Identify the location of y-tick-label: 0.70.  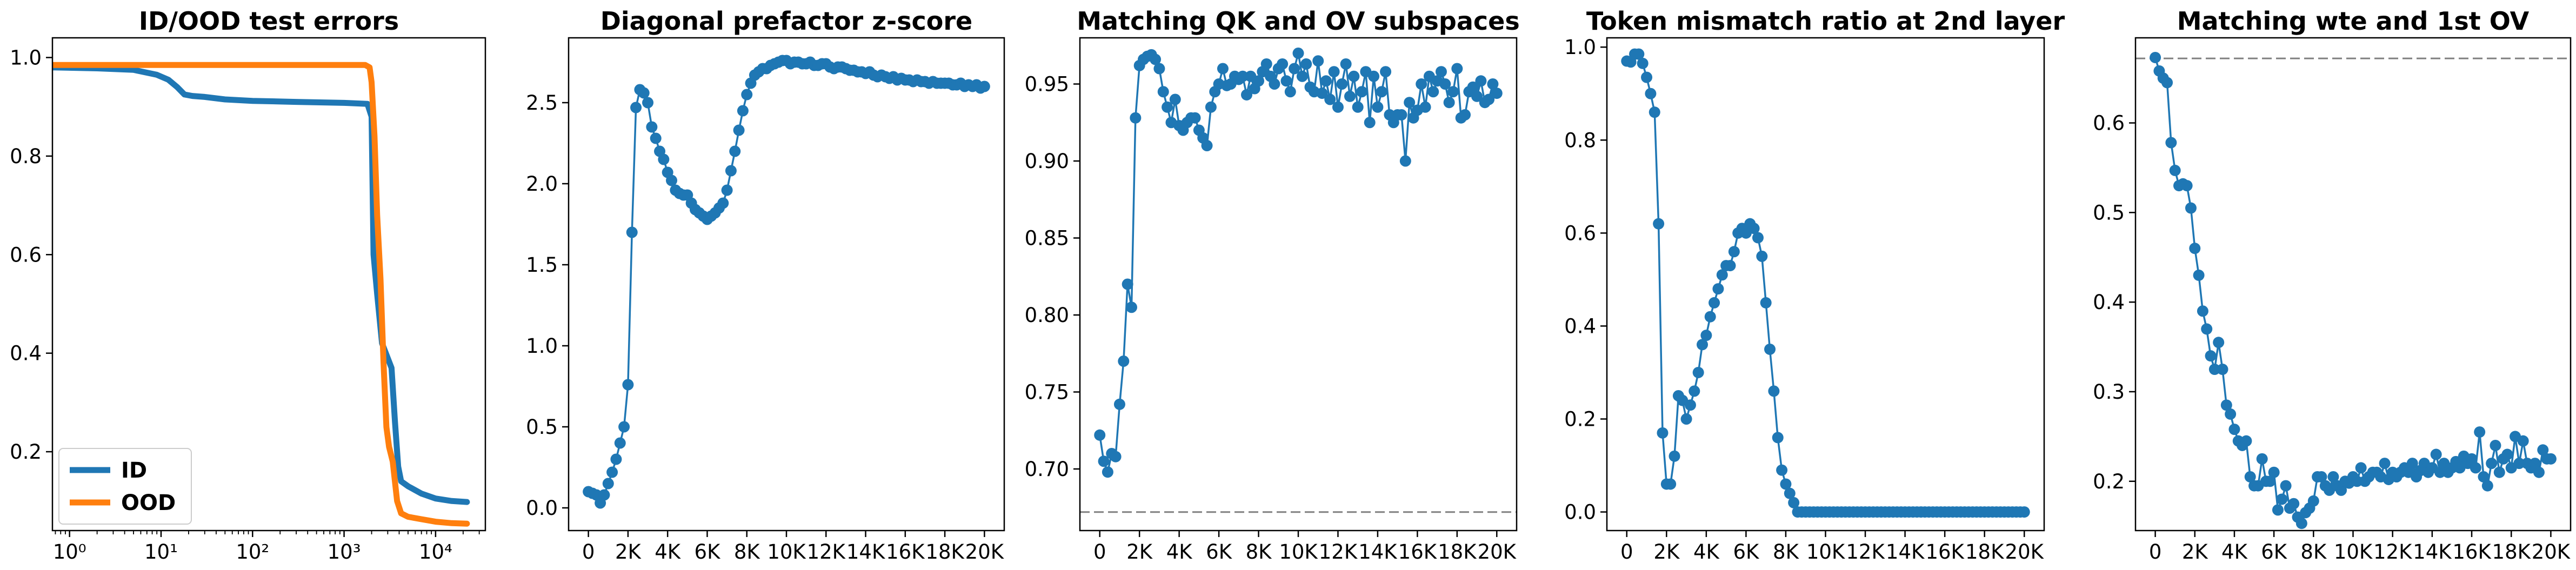
(1047, 469).